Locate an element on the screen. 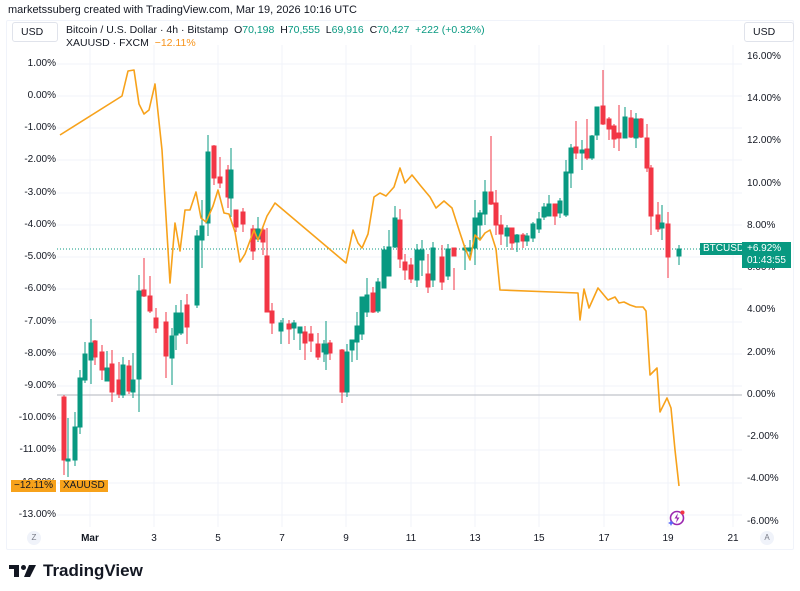 The width and height of the screenshot is (800, 591). right-axis-tick: -2.00% is located at coordinates (763, 436).